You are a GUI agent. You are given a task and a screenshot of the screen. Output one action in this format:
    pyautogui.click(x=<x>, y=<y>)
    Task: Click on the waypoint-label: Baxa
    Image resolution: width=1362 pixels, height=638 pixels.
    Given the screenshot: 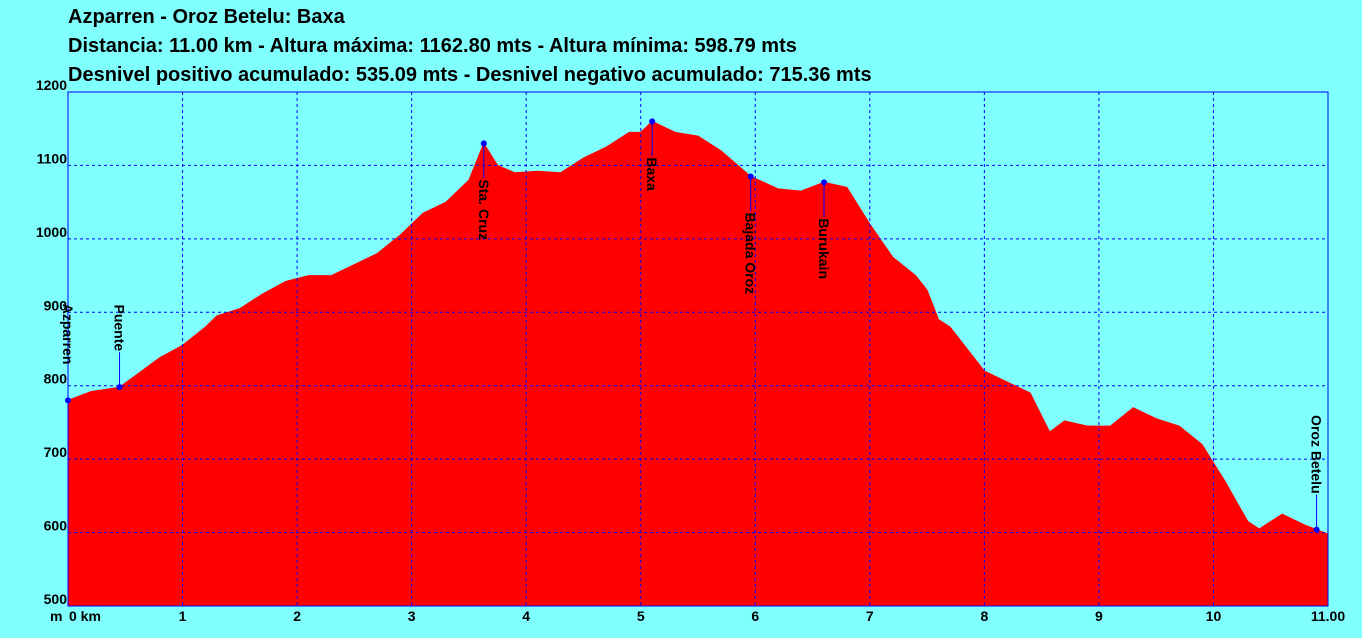 What is the action you would take?
    pyautogui.click(x=652, y=174)
    